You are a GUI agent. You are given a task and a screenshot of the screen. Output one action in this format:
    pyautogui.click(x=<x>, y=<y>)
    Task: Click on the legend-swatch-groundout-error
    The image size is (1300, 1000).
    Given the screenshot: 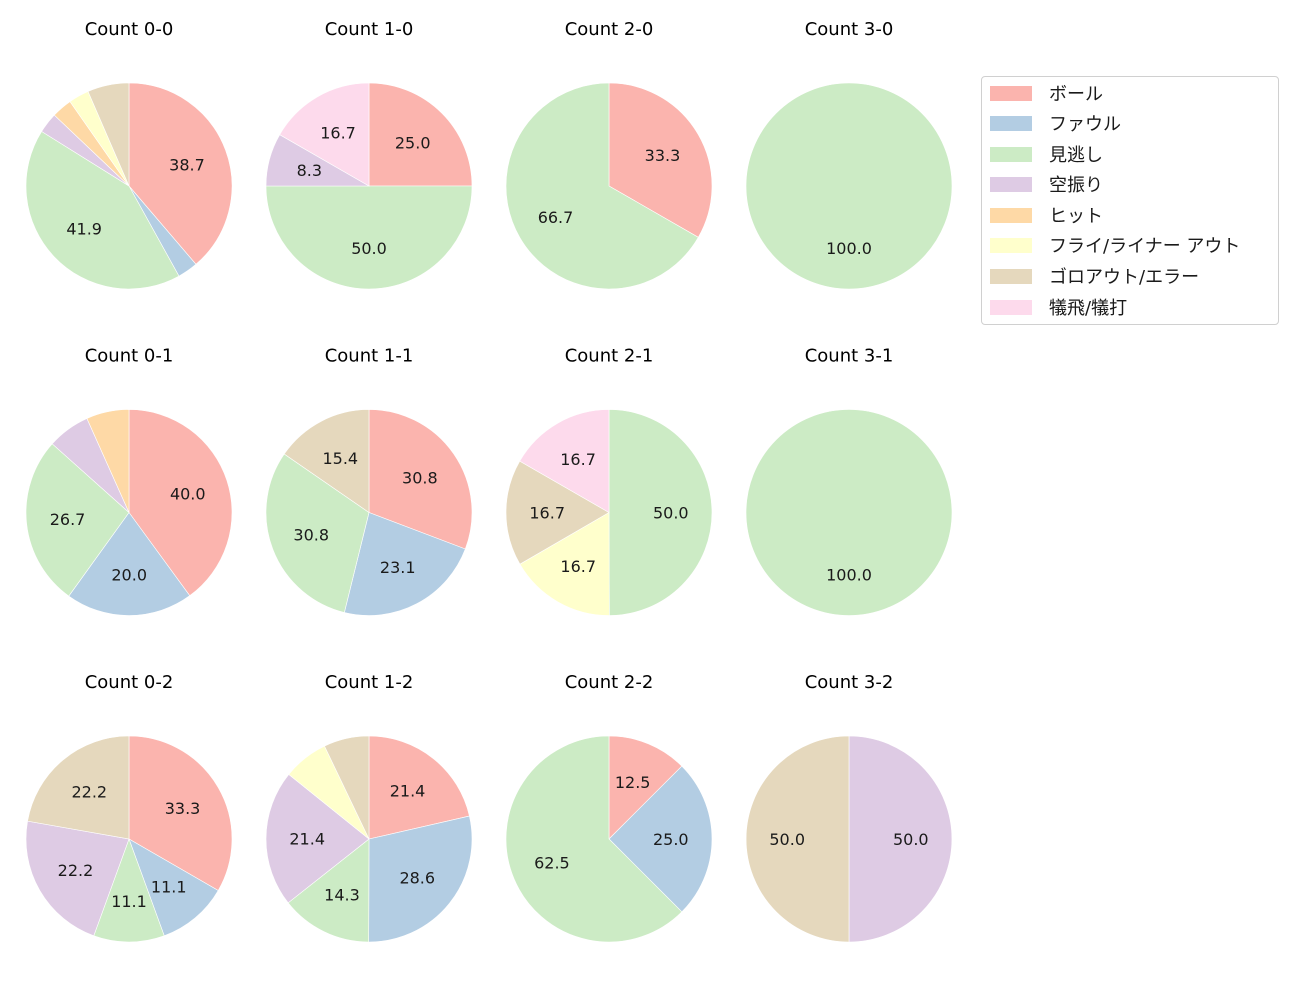 What is the action you would take?
    pyautogui.click(x=1011, y=276)
    